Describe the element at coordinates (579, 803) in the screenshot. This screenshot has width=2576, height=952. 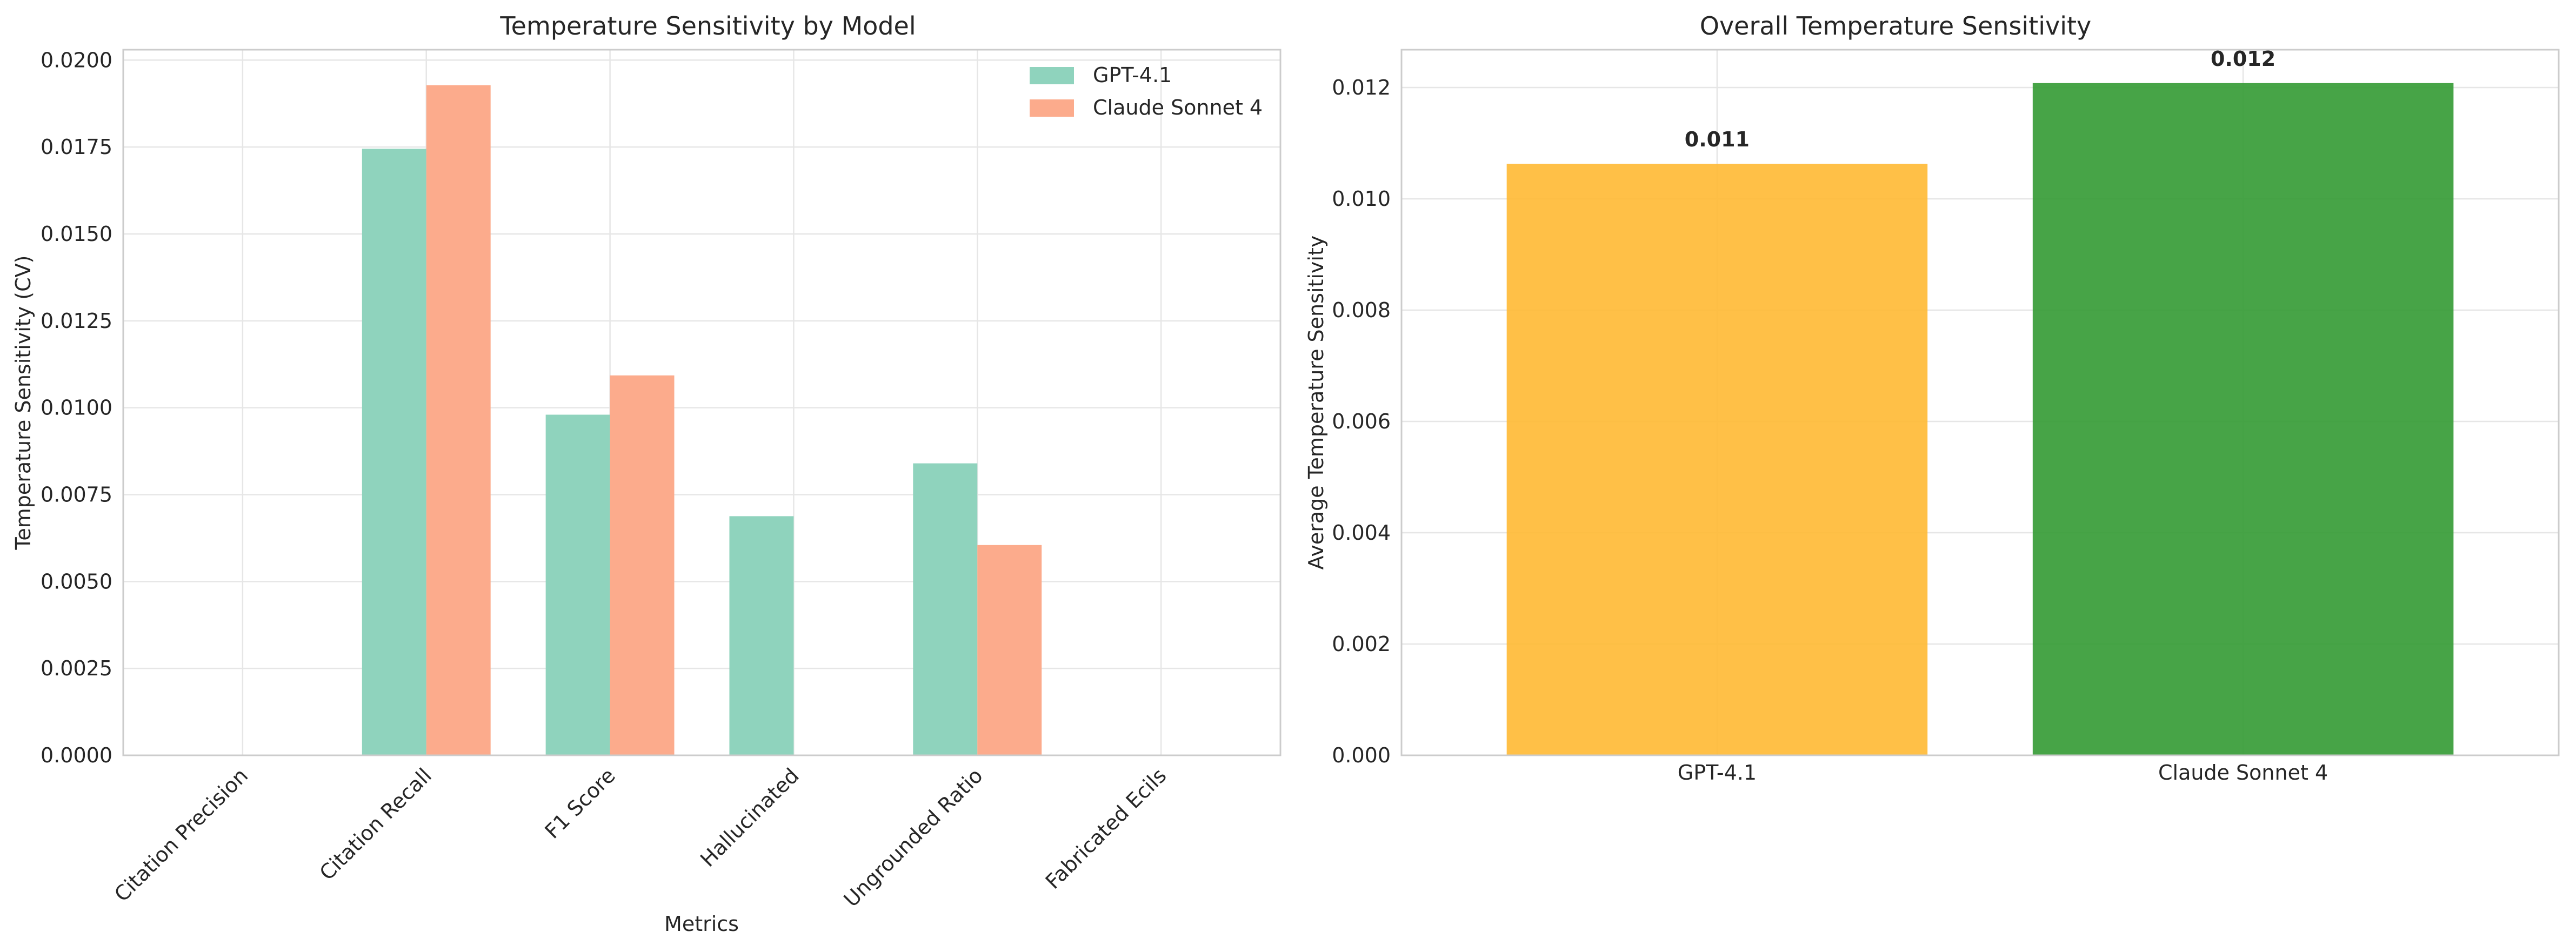
I see `left-x-tick-label: F1 Score` at that location.